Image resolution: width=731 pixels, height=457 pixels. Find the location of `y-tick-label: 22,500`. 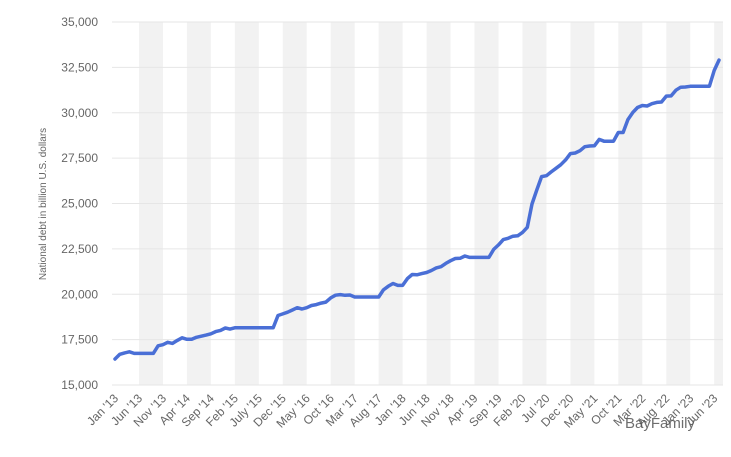

y-tick-label: 22,500 is located at coordinates (79, 249).